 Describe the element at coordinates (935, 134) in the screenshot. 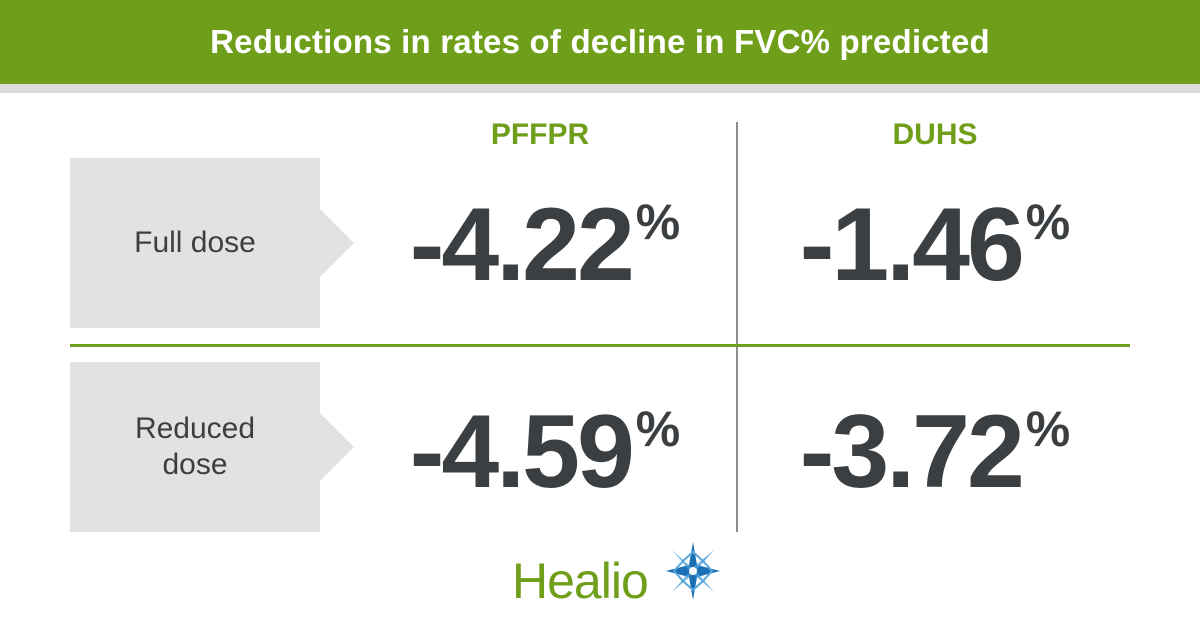

I see `column-header-duhs: DUHS` at that location.